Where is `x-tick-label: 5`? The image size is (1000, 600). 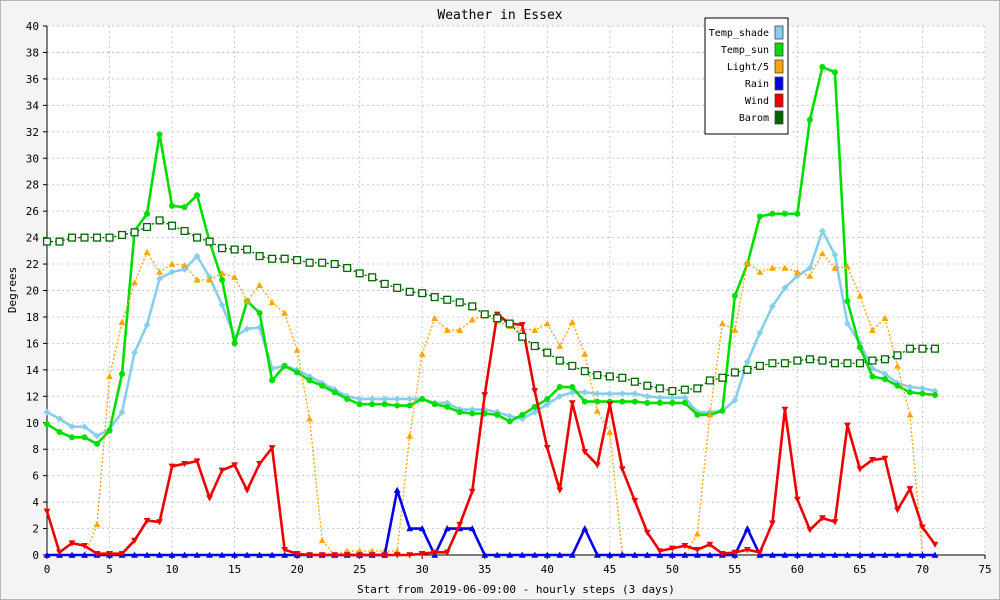
x-tick-label: 5 is located at coordinates (109, 569).